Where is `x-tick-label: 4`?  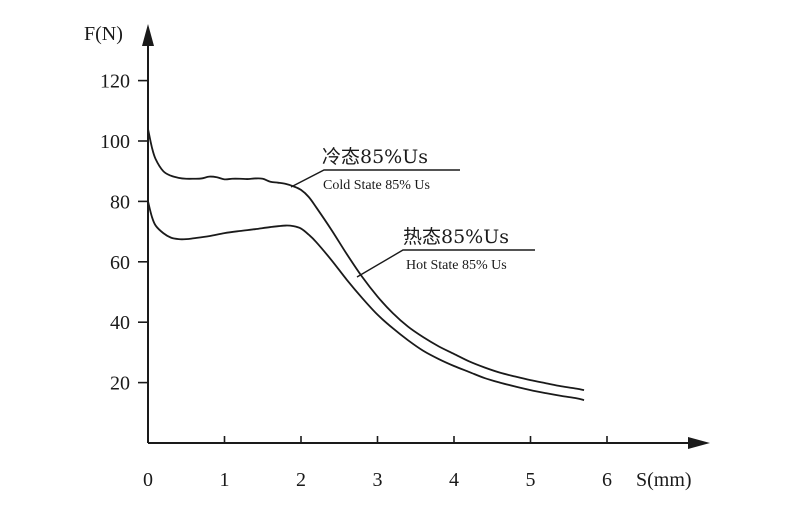
x-tick-label: 4 is located at coordinates (454, 480).